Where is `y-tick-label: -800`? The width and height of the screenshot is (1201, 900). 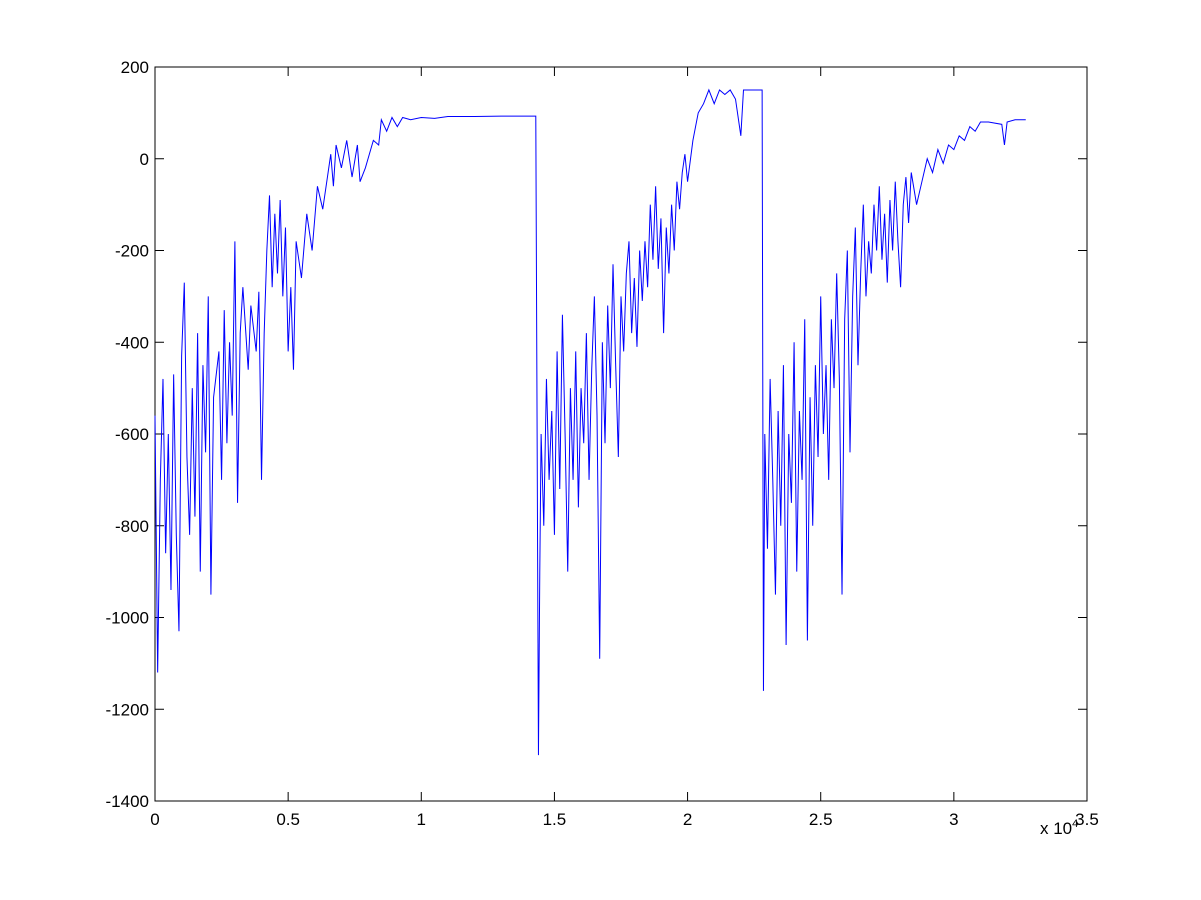 y-tick-label: -800 is located at coordinates (132, 526).